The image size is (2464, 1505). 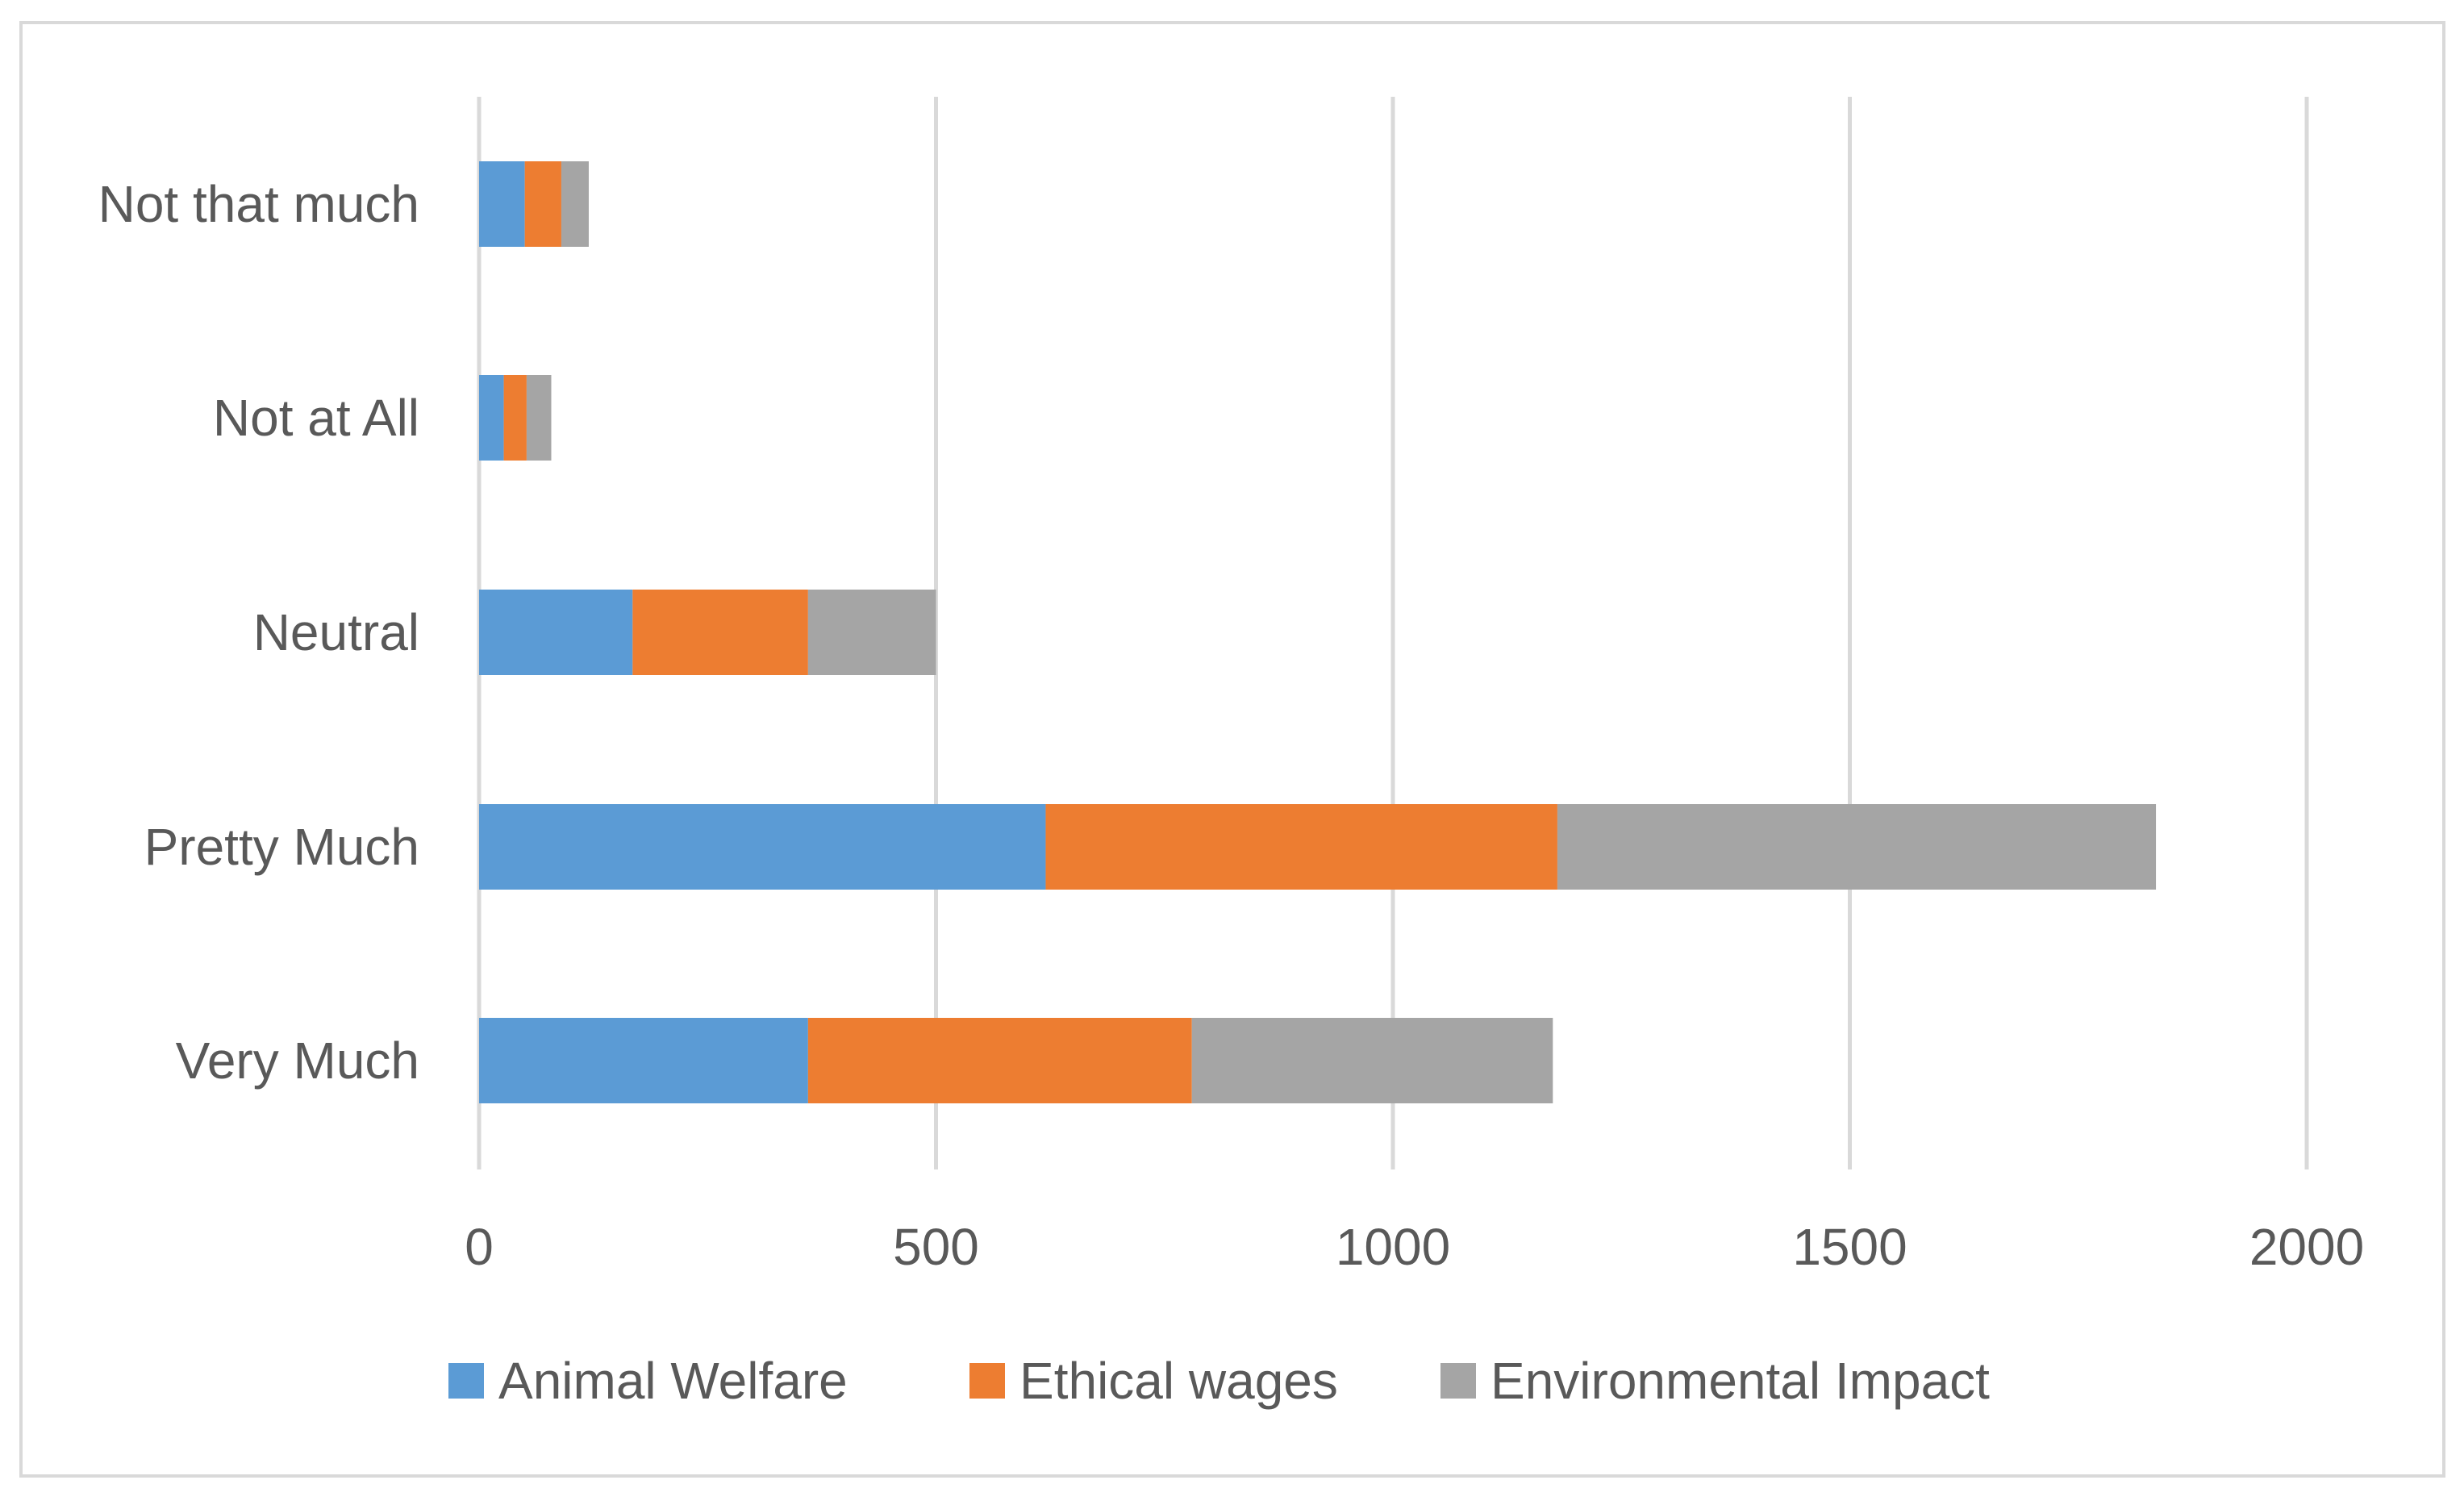 I want to click on bar-very-much-ethical-wages, so click(x=999, y=1060).